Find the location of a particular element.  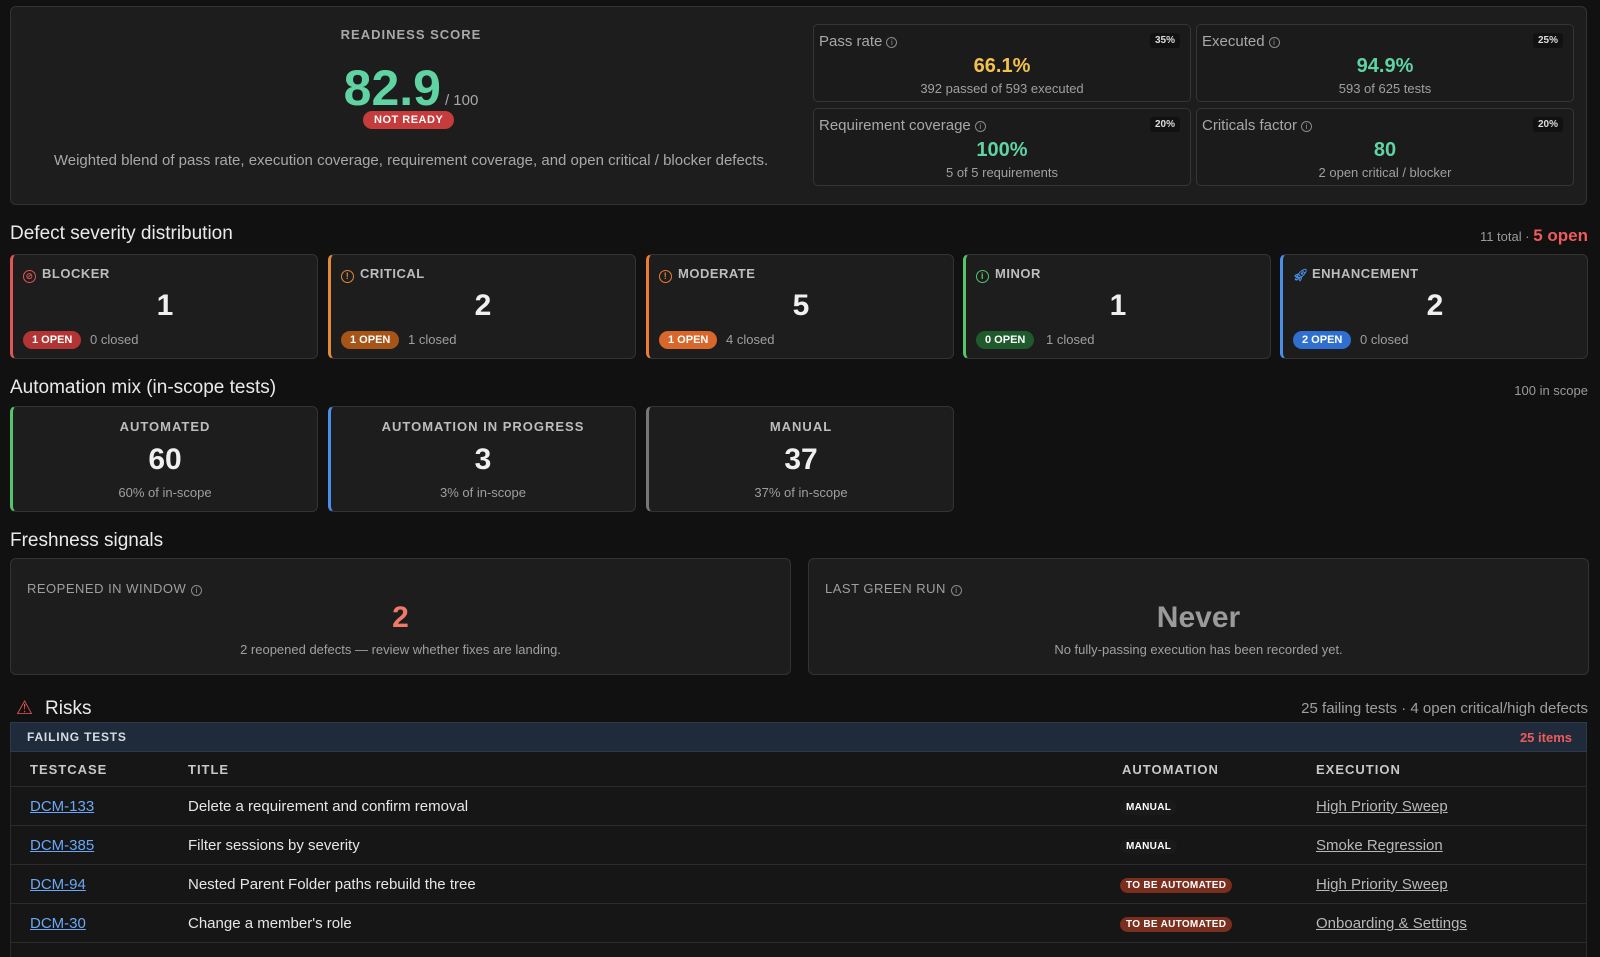

automation-count: 37 is located at coordinates (801, 459).